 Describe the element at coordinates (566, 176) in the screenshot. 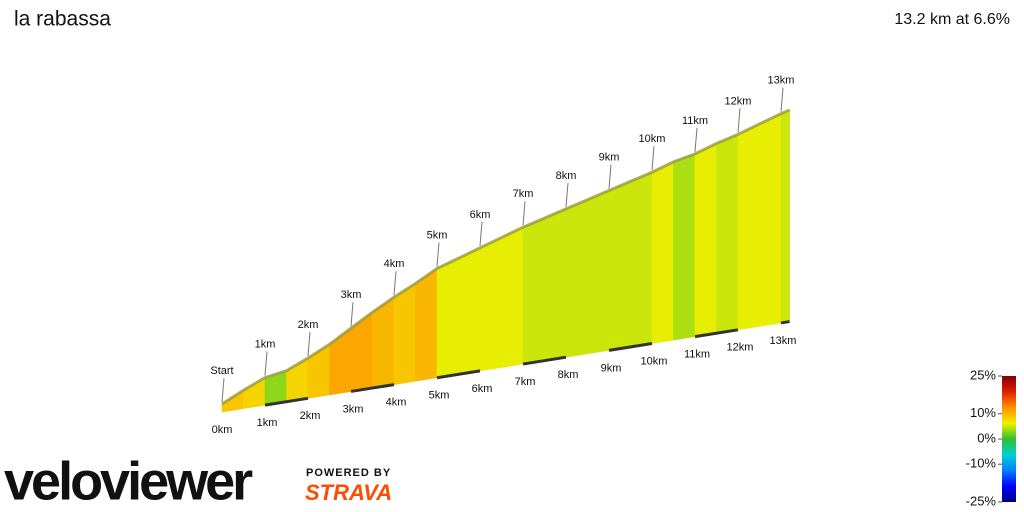

I see `km-label: 8km` at that location.